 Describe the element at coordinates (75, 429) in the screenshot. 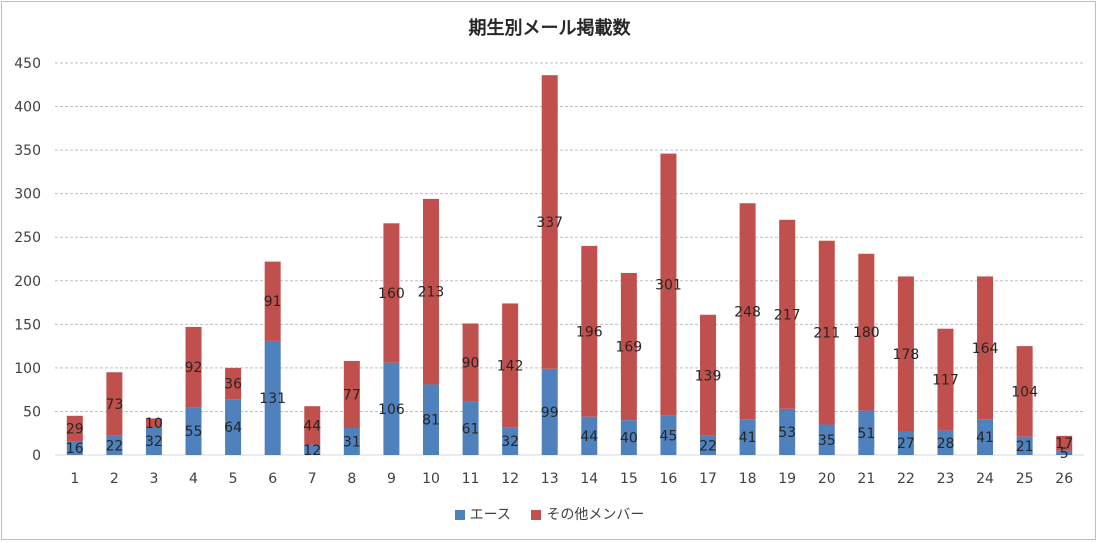

I see `data-label-other-members: 29` at that location.